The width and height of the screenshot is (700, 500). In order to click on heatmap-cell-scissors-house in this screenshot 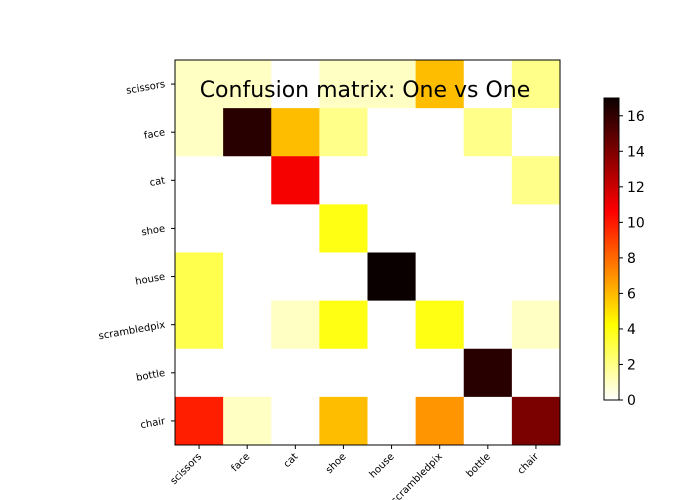, I will do `click(392, 84)`.